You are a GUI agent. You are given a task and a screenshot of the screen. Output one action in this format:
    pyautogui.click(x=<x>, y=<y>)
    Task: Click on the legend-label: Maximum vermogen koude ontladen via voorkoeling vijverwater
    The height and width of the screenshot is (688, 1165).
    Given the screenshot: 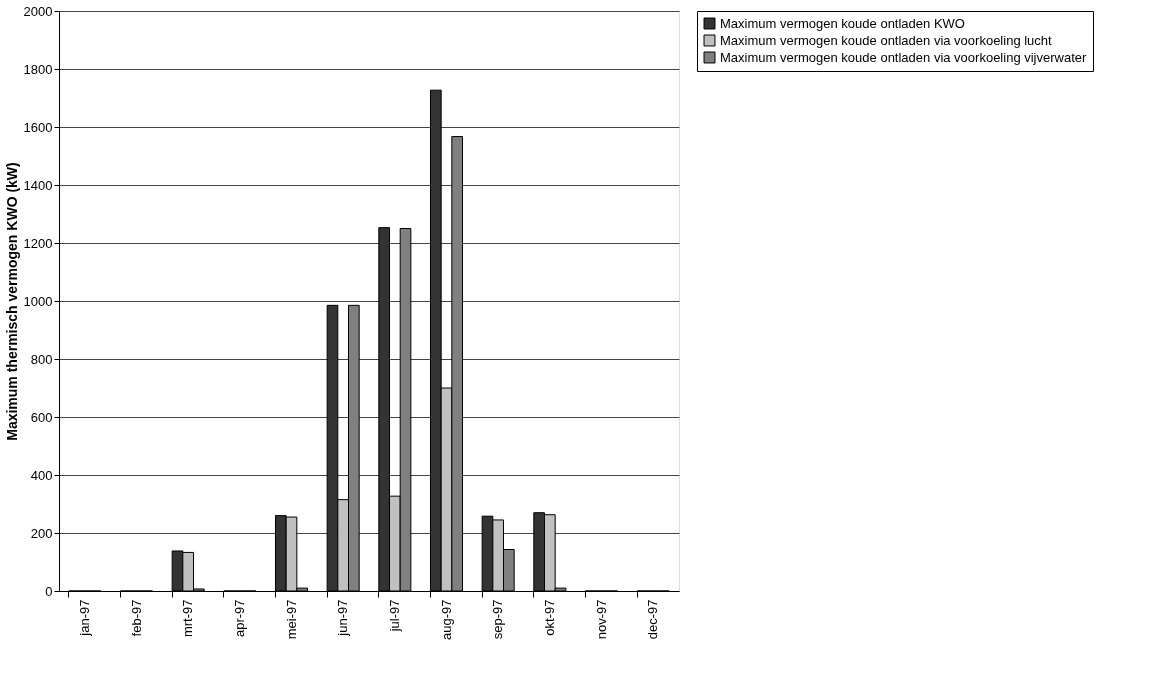 What is the action you would take?
    pyautogui.click(x=904, y=57)
    